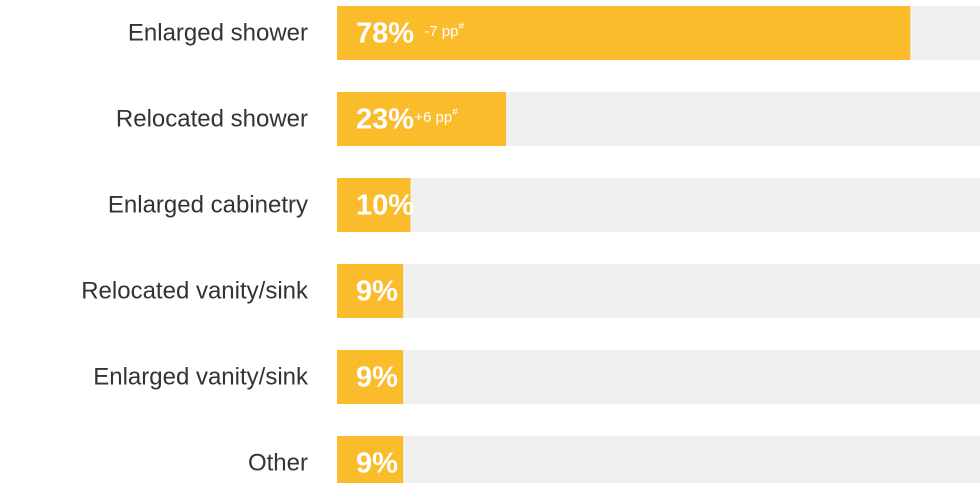  What do you see at coordinates (385, 34) in the screenshot?
I see `value-label: 78%` at bounding box center [385, 34].